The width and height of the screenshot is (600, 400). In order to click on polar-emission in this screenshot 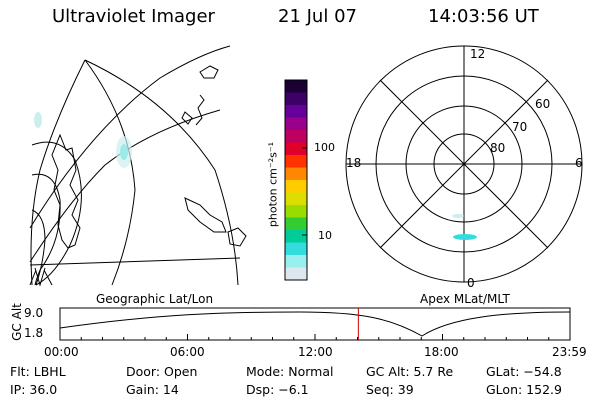, I will do `click(465, 237)`.